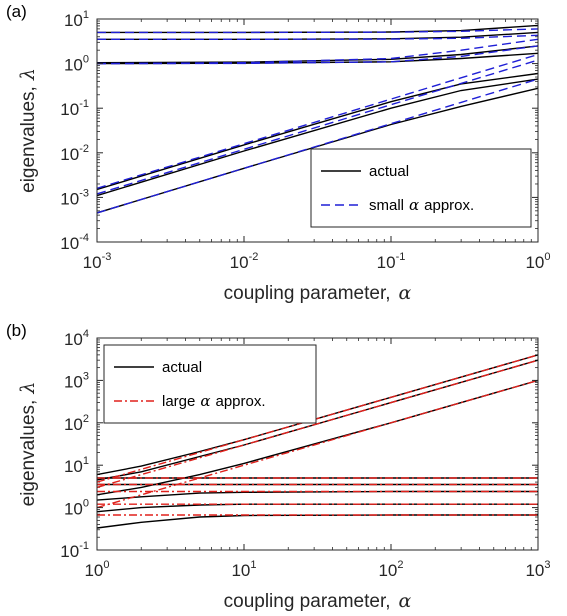 The image size is (567, 616). Describe the element at coordinates (76, 338) in the screenshot. I see `y-tick-label: 10⁴` at that location.